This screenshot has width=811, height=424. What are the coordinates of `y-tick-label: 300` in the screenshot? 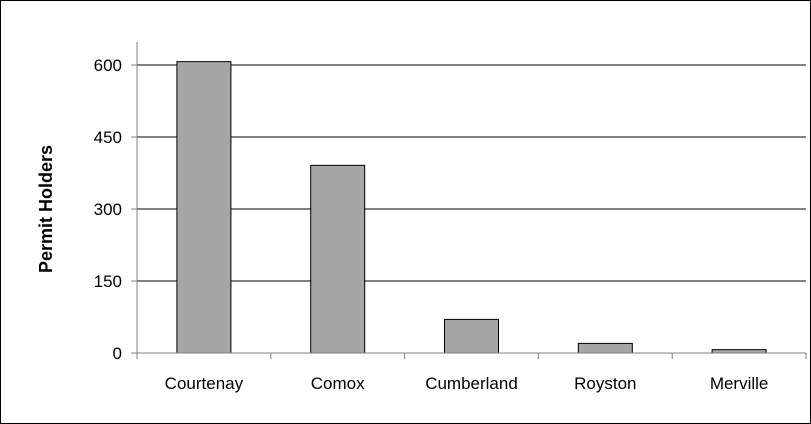 It's located at (108, 209).